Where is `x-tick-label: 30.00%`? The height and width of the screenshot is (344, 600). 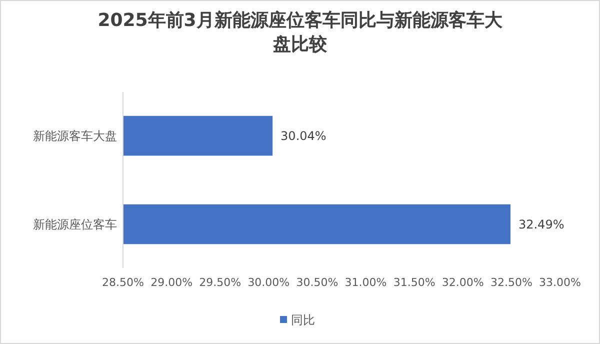 x-tick-label: 30.00% is located at coordinates (269, 282).